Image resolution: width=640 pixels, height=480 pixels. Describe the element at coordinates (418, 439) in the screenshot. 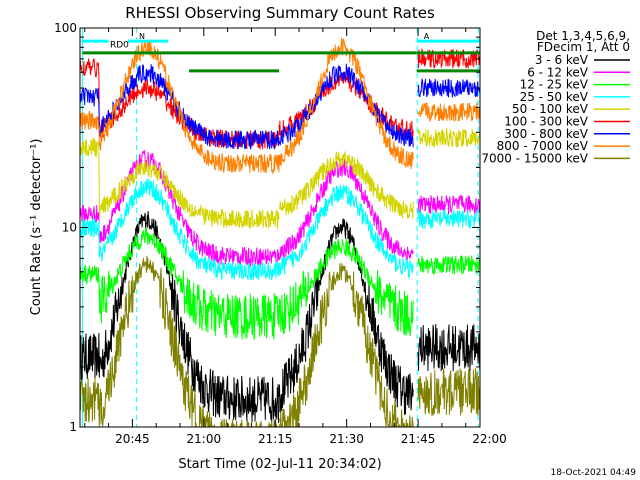

I see `x-tick-label: 21:45` at that location.